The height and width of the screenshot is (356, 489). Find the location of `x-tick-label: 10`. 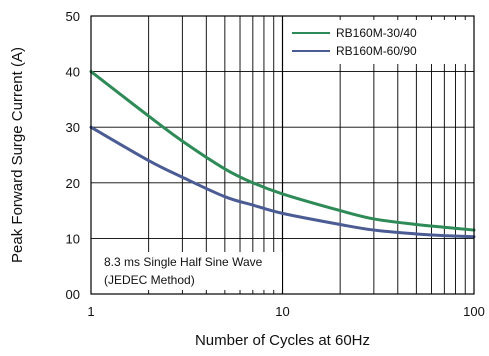

x-tick-label: 10 is located at coordinates (282, 311).